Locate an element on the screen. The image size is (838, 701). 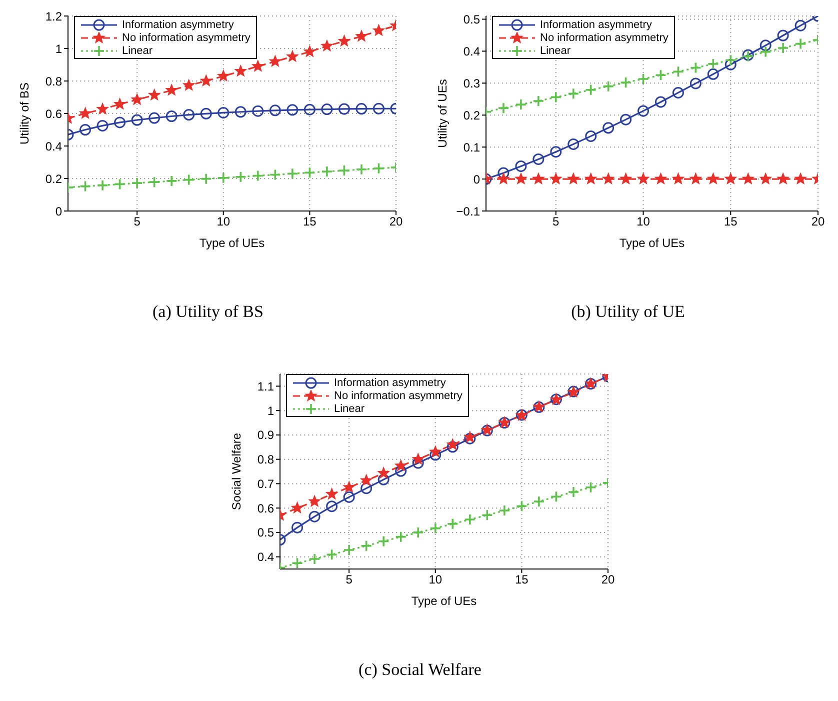
y-tick-label: 0.8 is located at coordinates (265, 459).